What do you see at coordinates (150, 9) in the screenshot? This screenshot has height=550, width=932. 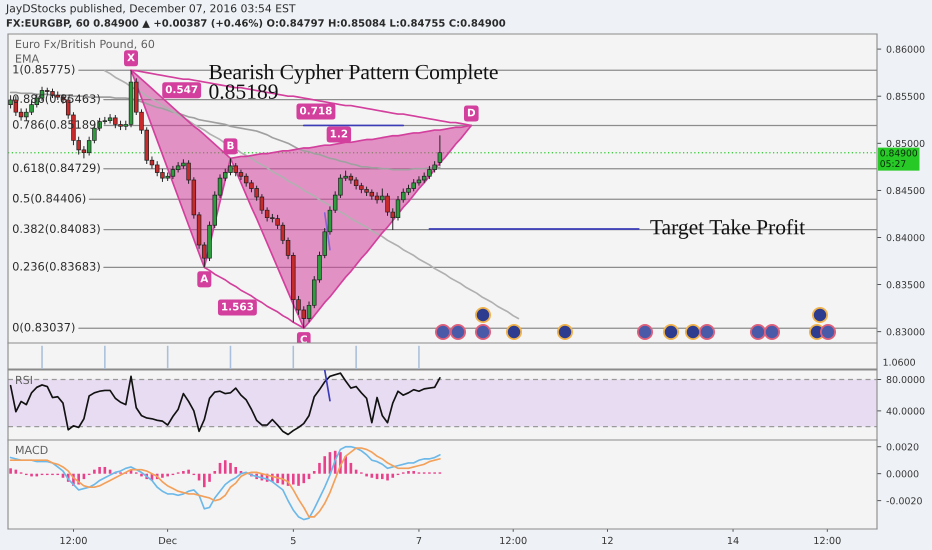 I see `chart-title: JayDStocks published, December 07, 2016 03:54 EST` at bounding box center [150, 9].